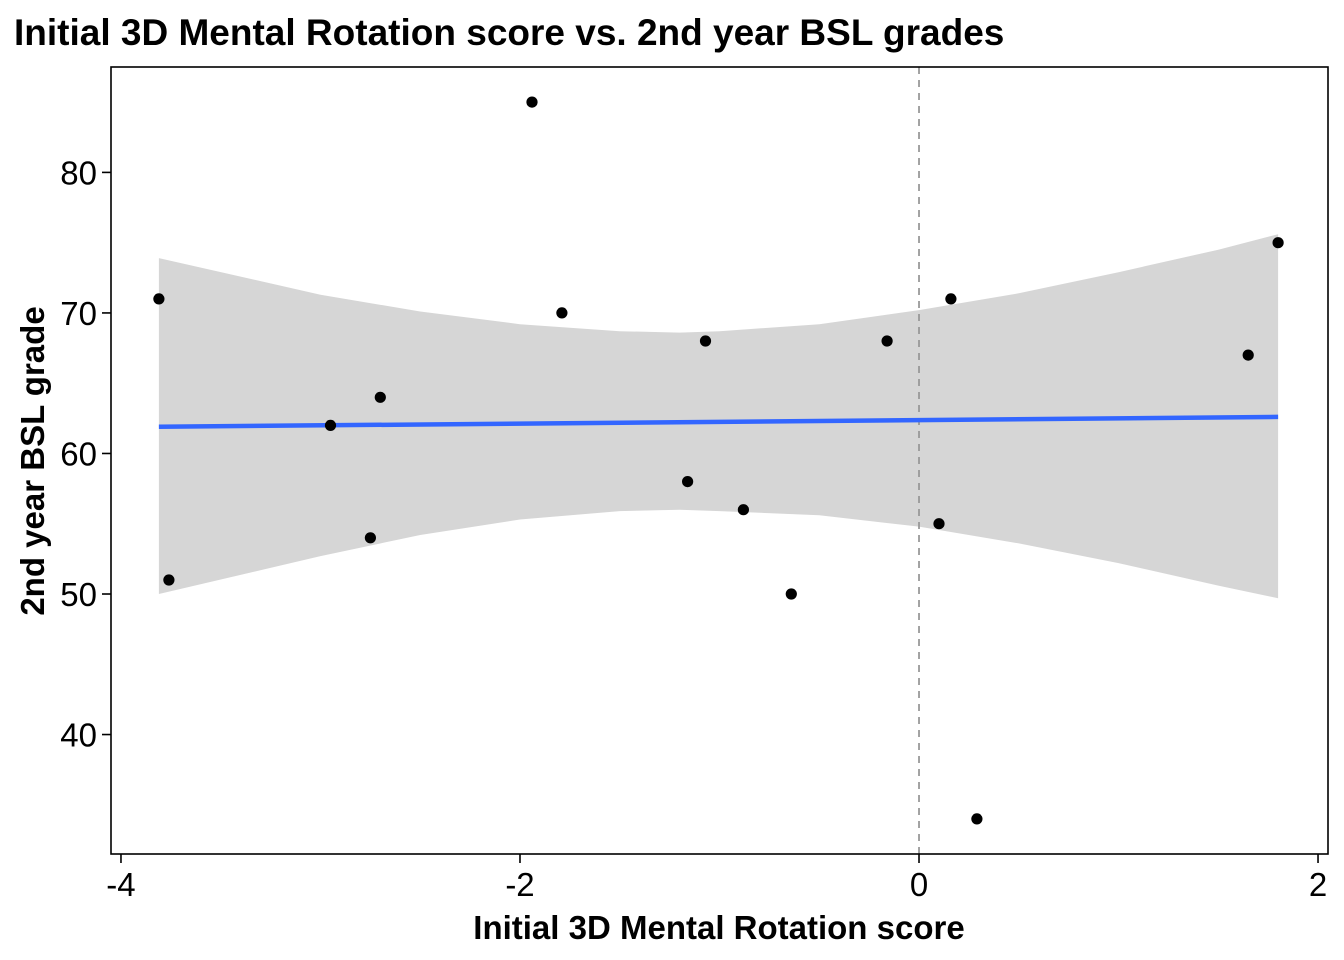 This screenshot has width=1344, height=960. Describe the element at coordinates (1318, 884) in the screenshot. I see `x-tick-label-2: 2` at that location.